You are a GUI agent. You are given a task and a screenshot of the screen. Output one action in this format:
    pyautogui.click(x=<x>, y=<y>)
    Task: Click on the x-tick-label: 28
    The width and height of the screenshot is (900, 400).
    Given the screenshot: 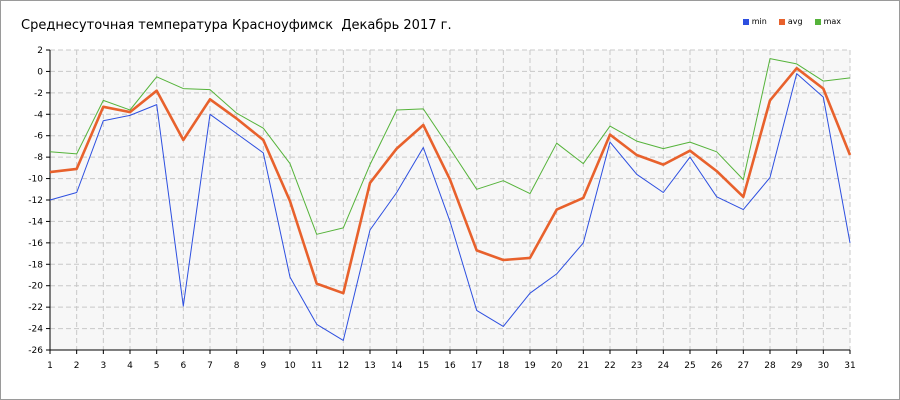 What is the action you would take?
    pyautogui.click(x=770, y=366)
    